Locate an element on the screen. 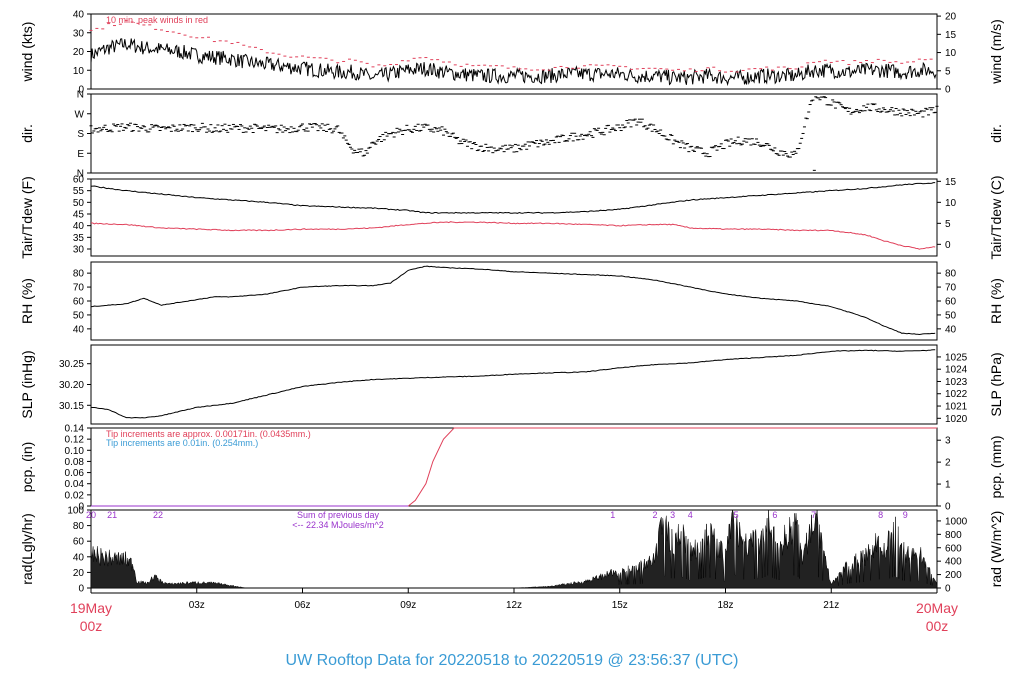  y2-axis-label: pcp. (mm) is located at coordinates (996, 467).